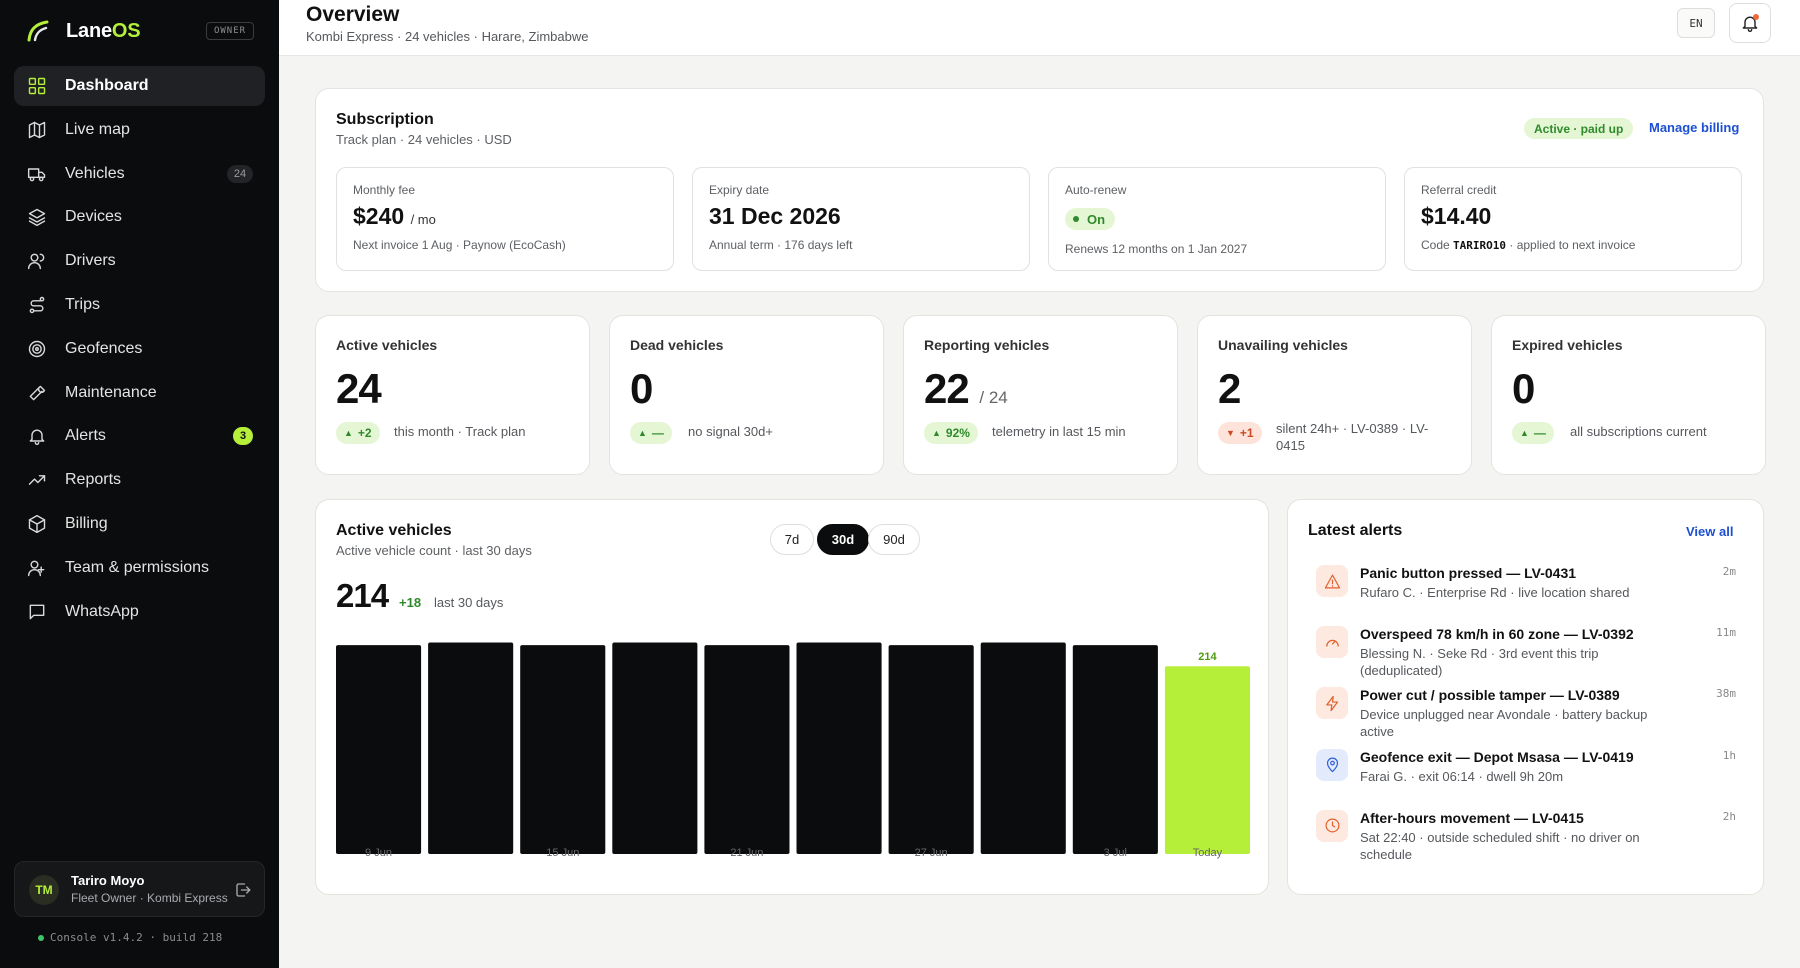 The width and height of the screenshot is (1800, 968). I want to click on alert-title: Panic button pressed — LV-0431, so click(1468, 573).